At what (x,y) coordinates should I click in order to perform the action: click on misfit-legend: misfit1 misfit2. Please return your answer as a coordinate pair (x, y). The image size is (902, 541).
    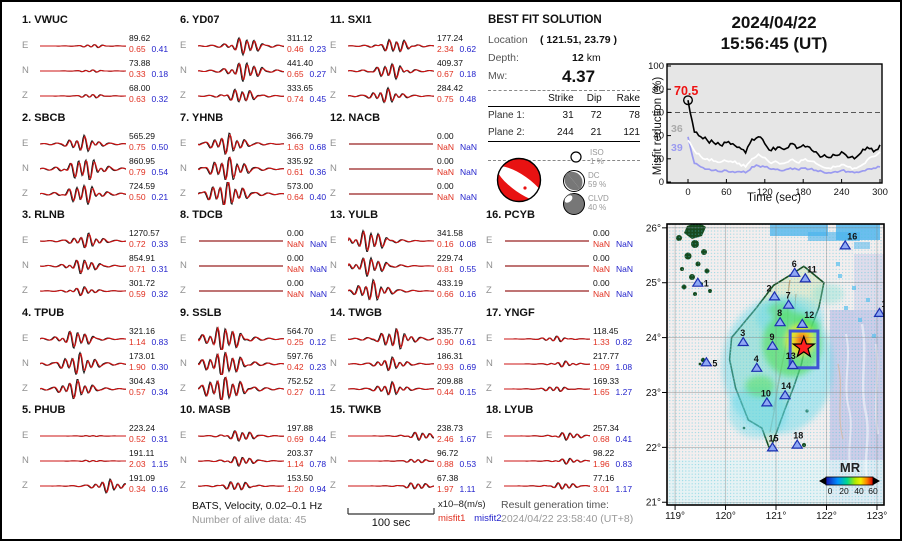
    Looking at the image, I should click on (470, 518).